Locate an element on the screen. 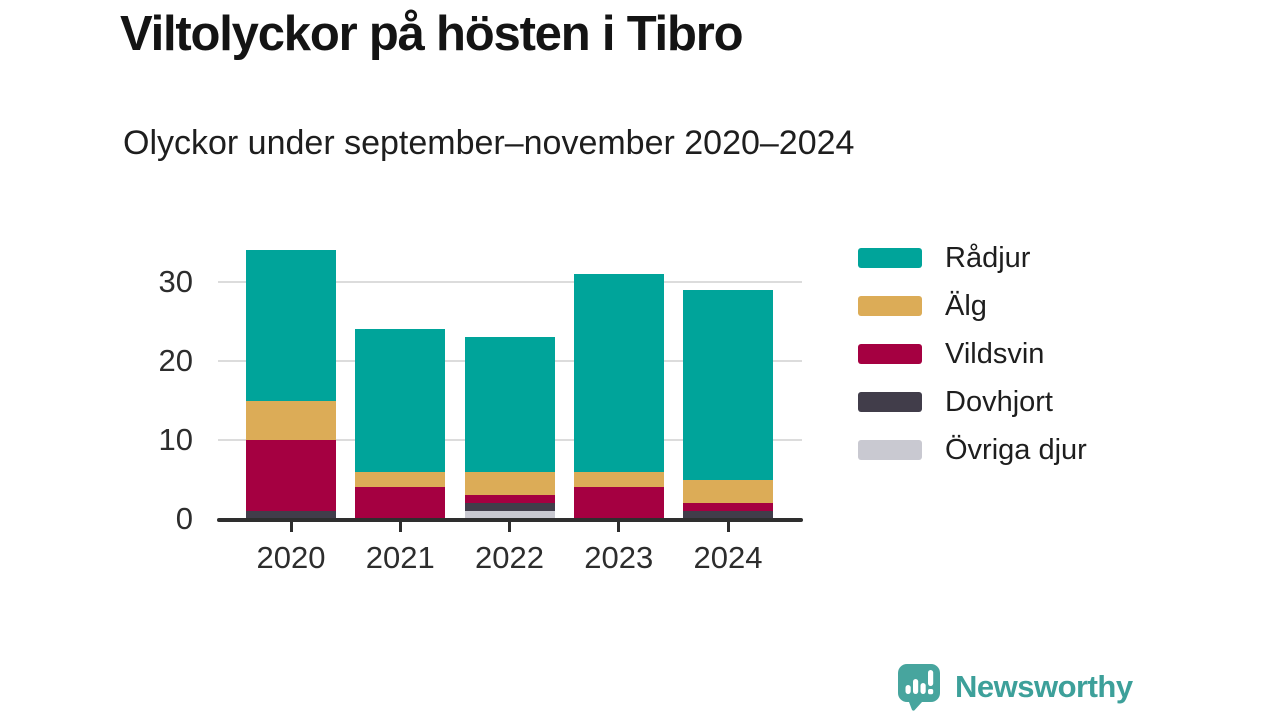 The height and width of the screenshot is (720, 1280). legend-swatch-Vildsvin is located at coordinates (890, 354).